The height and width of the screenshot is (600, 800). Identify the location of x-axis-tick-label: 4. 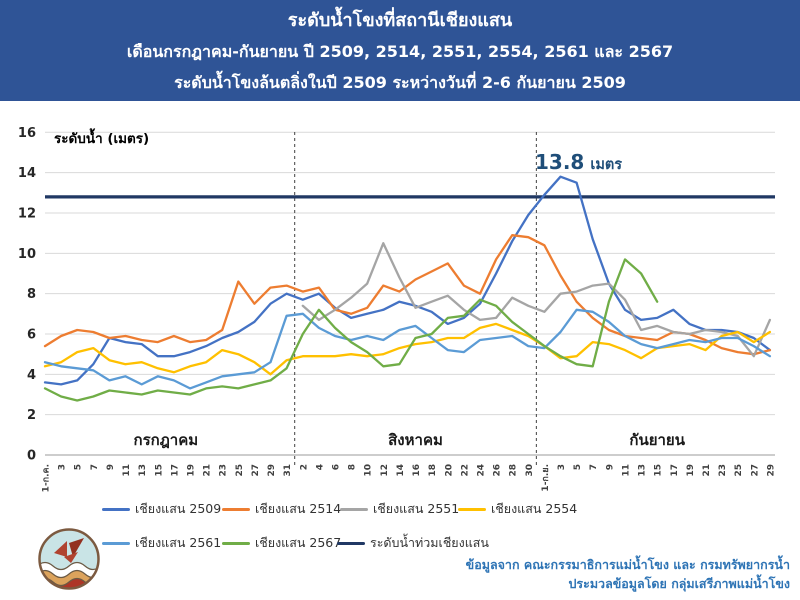
(320, 467).